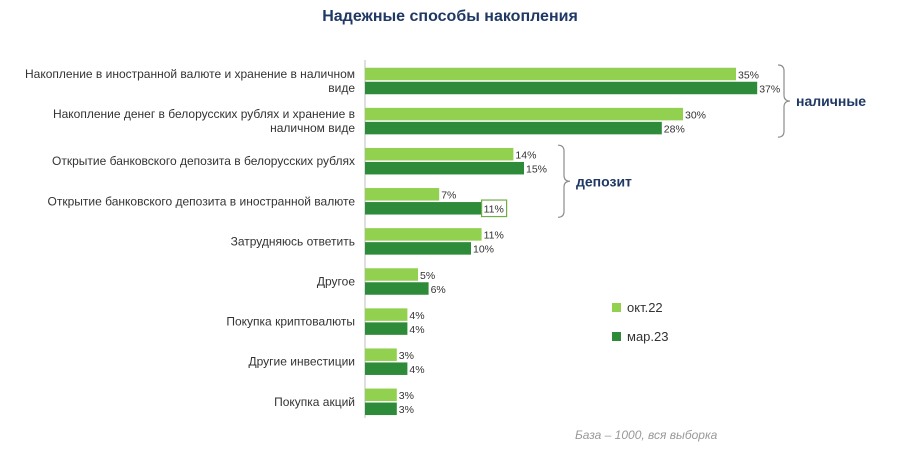 Image resolution: width=900 pixels, height=450 pixels. What do you see at coordinates (604, 181) in the screenshot?
I see `group-label: депозит` at bounding box center [604, 181].